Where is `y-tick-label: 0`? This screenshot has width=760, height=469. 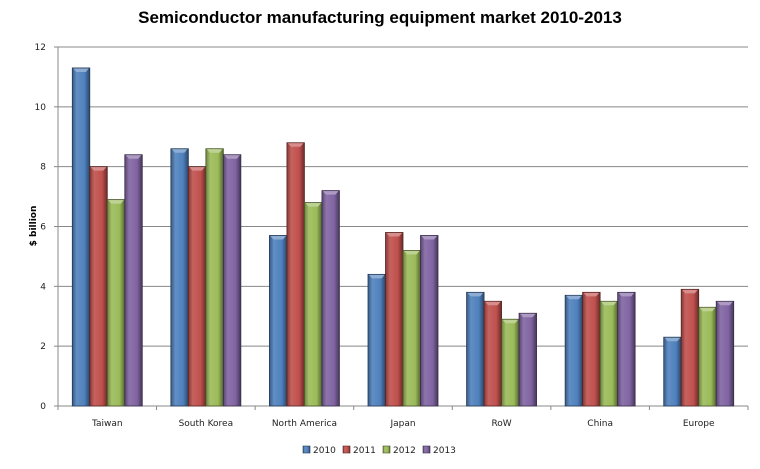
y-tick-label: 0 is located at coordinates (43, 407).